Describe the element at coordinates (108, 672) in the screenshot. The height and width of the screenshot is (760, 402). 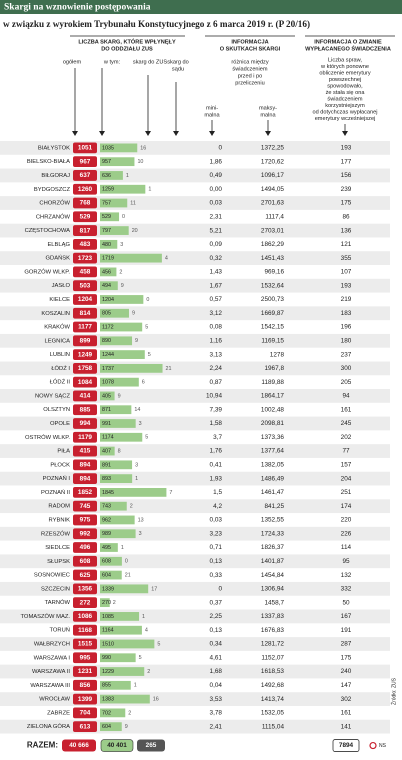
I see `zus-value: 1229` at that location.